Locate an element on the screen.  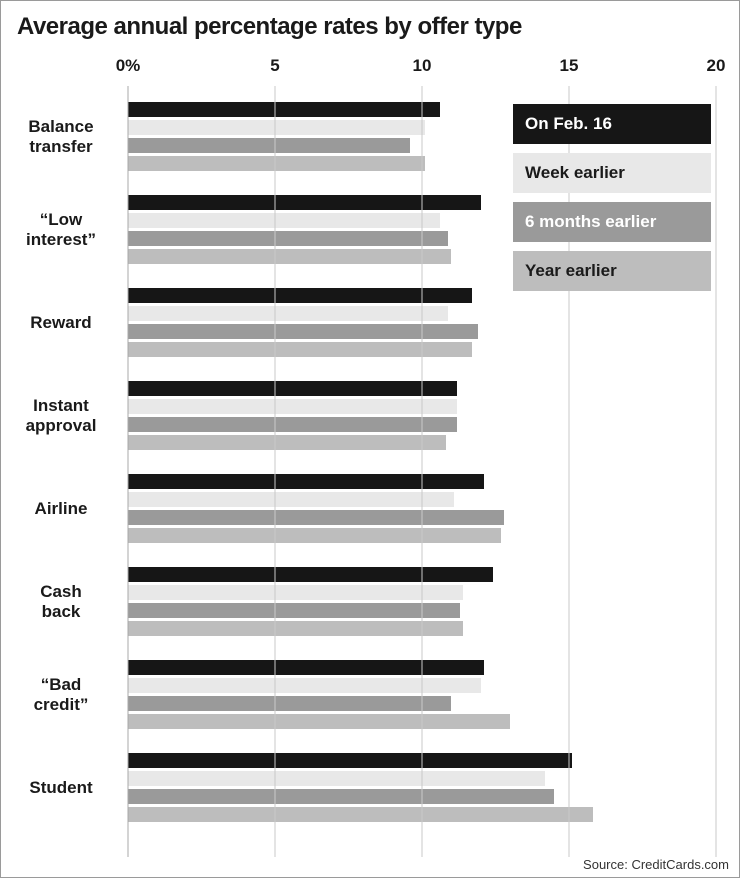
legend-item: Week earlier is located at coordinates (612, 173).